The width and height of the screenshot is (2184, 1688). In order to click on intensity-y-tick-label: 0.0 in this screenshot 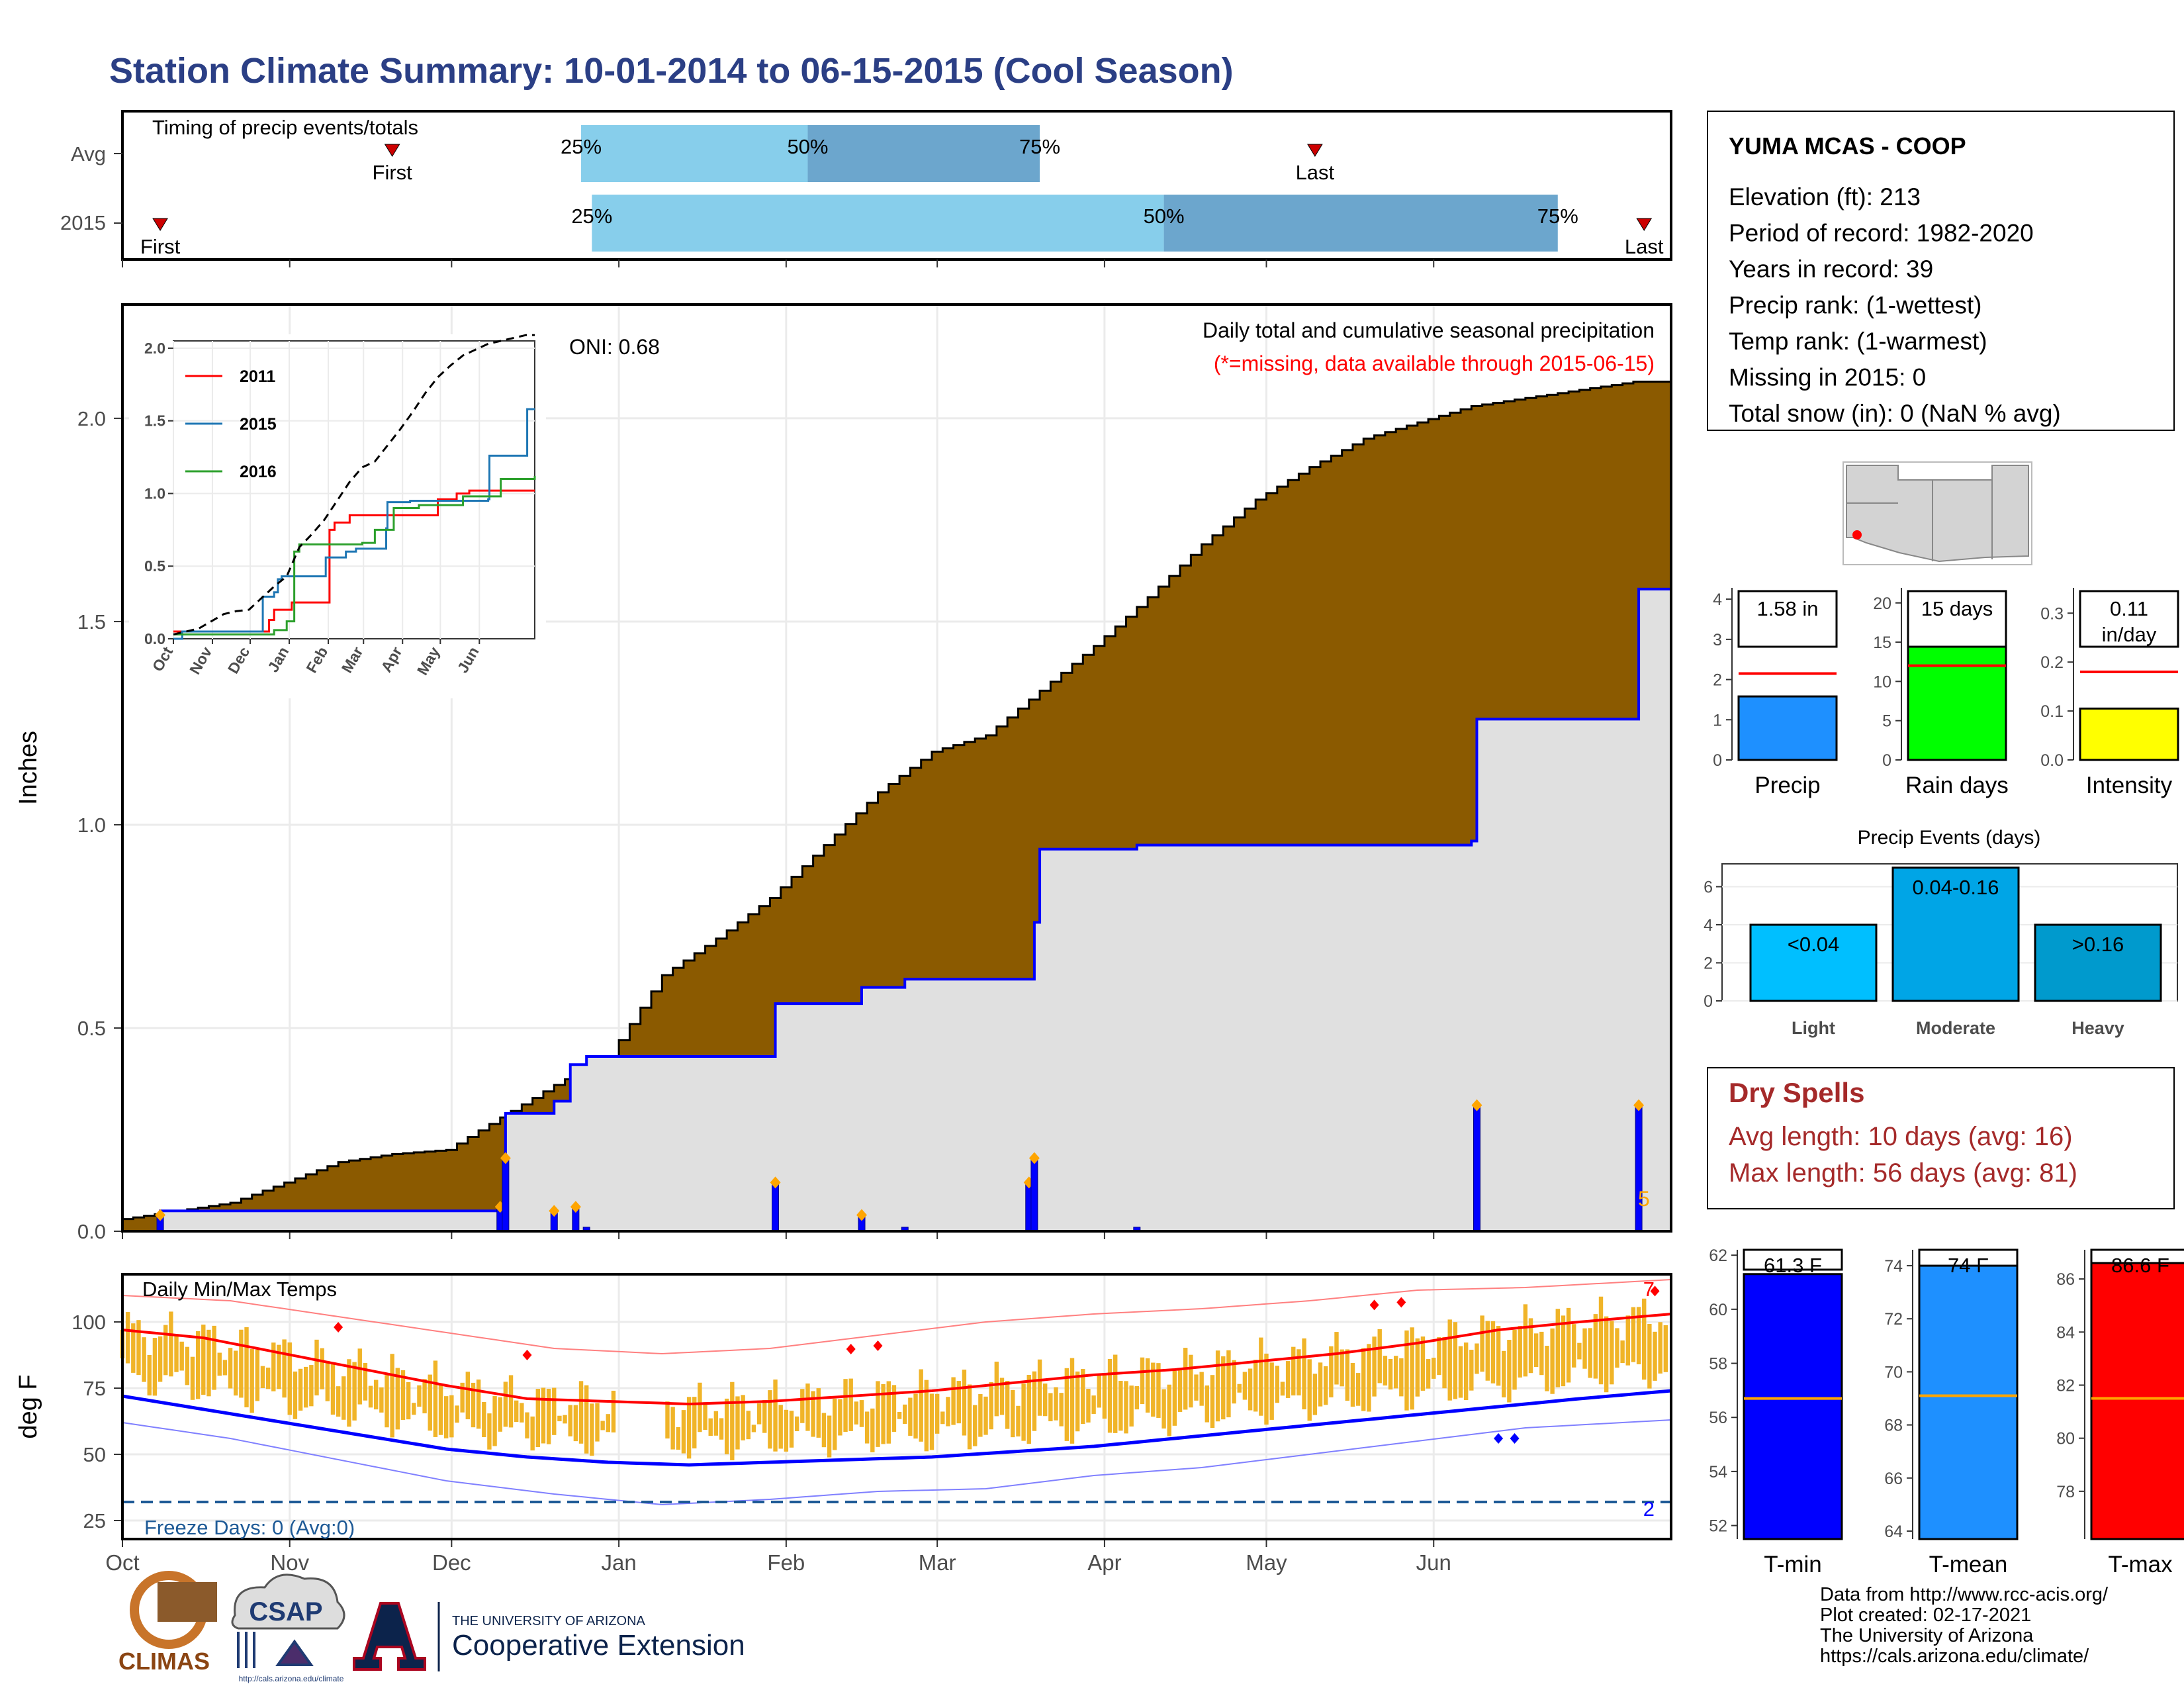, I will do `click(2052, 760)`.